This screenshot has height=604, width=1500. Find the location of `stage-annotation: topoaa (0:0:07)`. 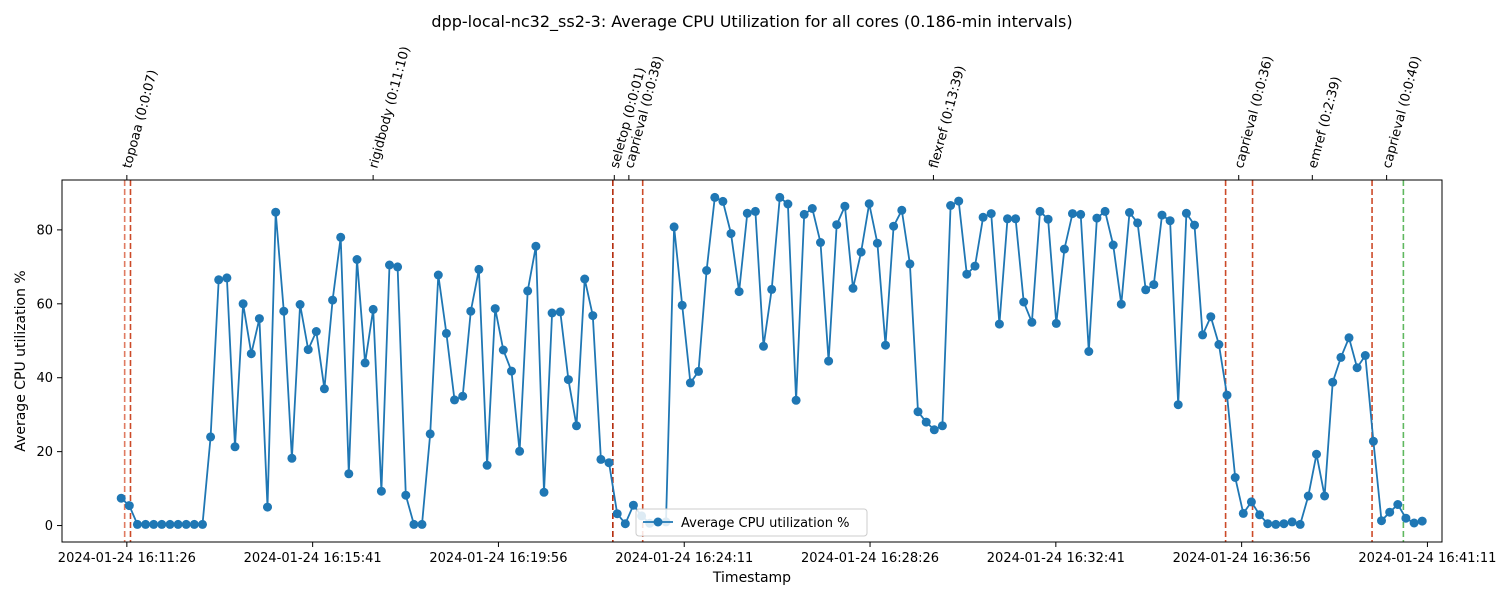

stage-annotation: topoaa (0:0:07) is located at coordinates (140, 119).